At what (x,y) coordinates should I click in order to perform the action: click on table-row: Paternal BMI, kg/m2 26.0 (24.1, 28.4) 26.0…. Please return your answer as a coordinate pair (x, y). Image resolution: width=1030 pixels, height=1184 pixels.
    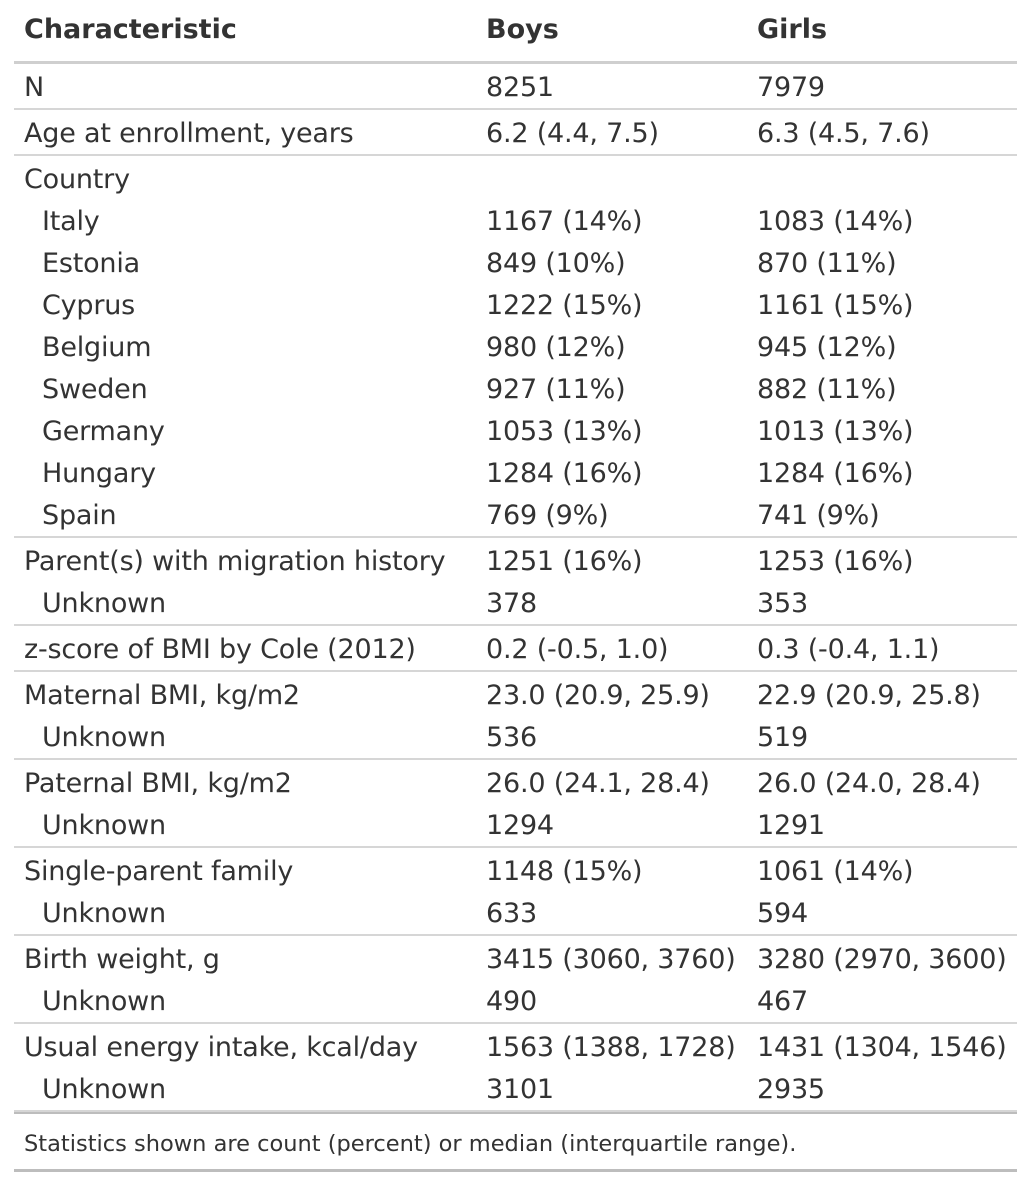
    Looking at the image, I should click on (515, 783).